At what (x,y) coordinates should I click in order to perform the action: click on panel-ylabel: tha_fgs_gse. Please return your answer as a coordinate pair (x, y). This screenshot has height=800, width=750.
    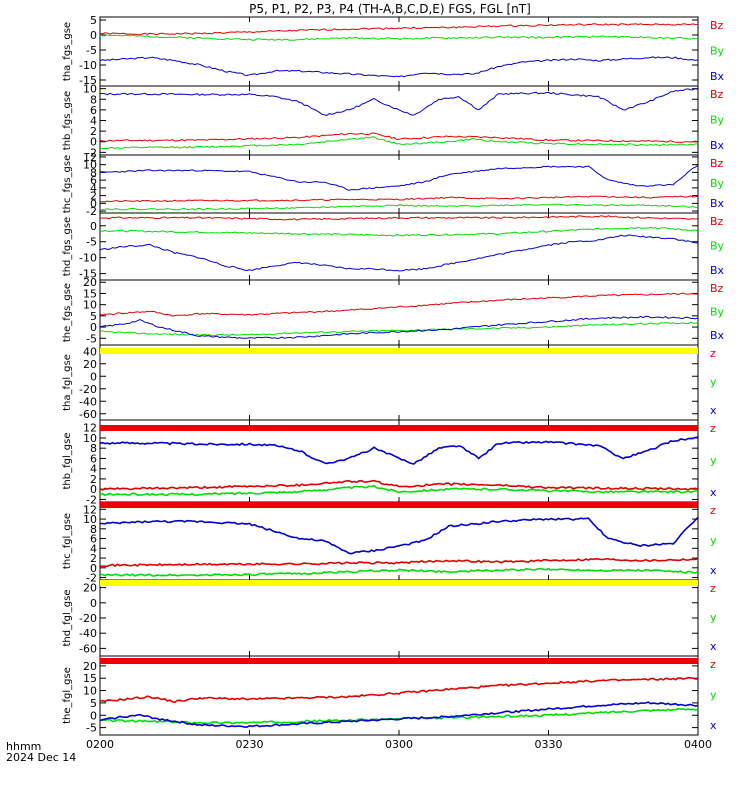
    Looking at the image, I should click on (67, 51).